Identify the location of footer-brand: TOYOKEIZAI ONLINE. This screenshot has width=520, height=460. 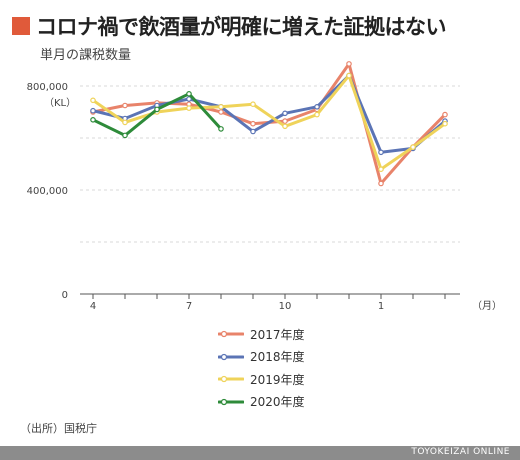
(460, 452).